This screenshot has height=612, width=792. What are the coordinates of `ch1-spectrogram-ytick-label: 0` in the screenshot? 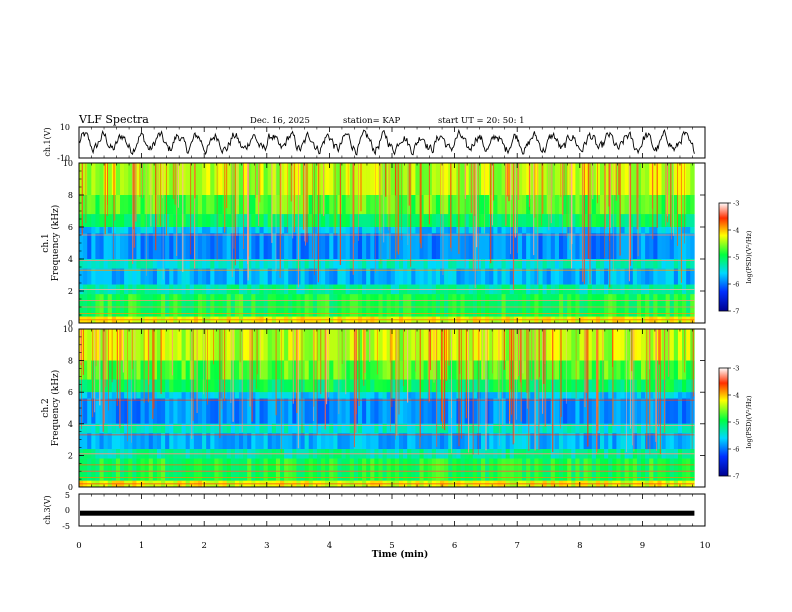 It's located at (70, 323).